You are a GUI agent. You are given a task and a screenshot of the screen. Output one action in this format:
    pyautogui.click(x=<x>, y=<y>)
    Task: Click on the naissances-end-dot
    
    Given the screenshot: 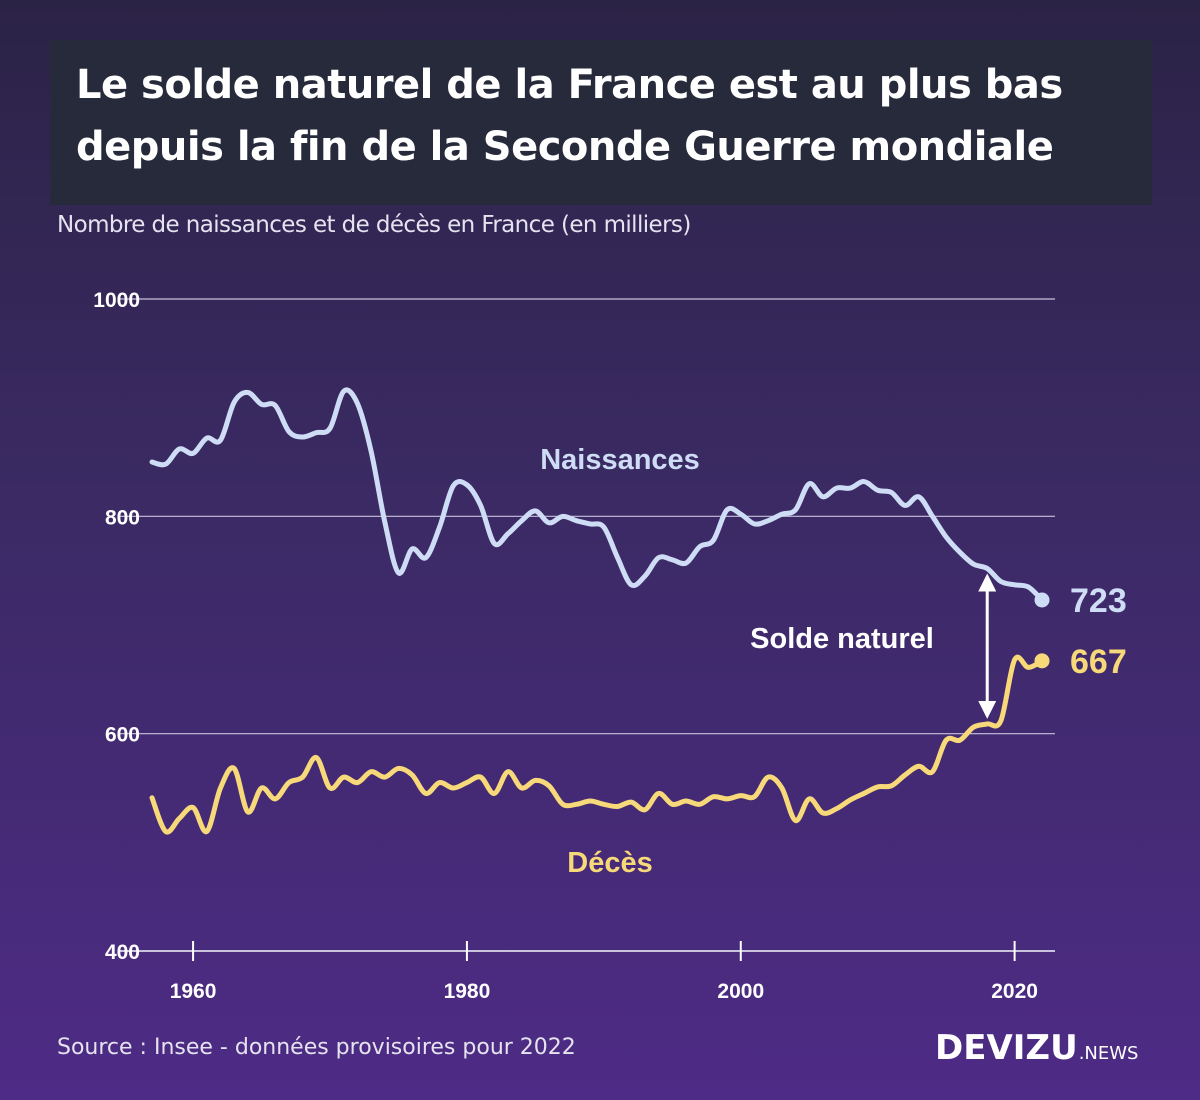 What is the action you would take?
    pyautogui.click(x=1042, y=600)
    